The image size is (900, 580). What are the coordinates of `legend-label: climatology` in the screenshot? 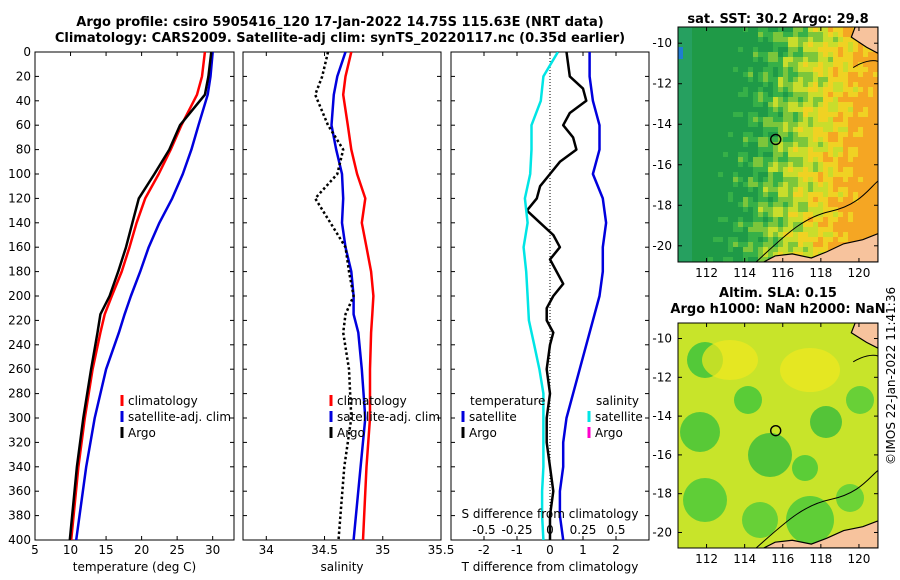 It's located at (372, 401).